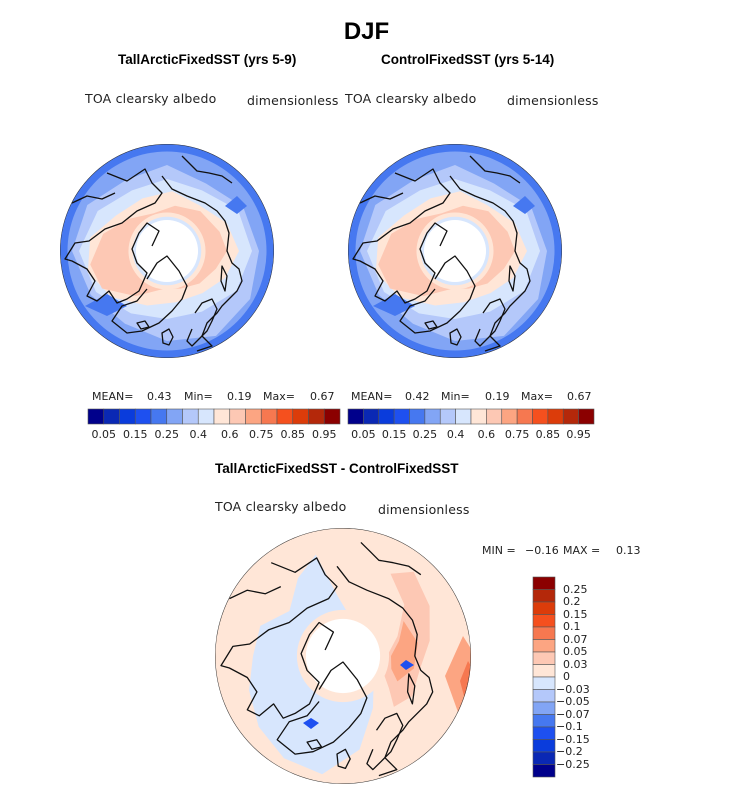 The width and height of the screenshot is (733, 788). What do you see at coordinates (198, 396) in the screenshot?
I see `min-label-left: Min=` at bounding box center [198, 396].